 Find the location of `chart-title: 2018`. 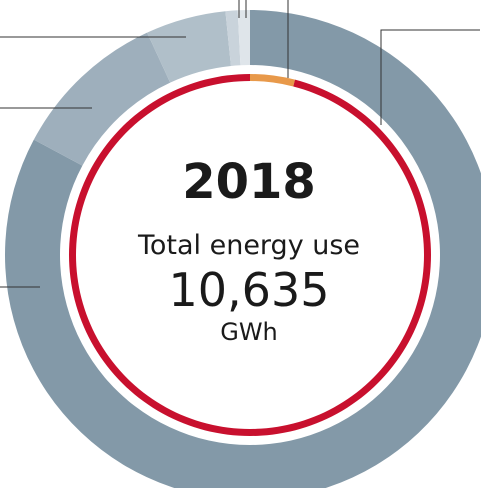

chart-title: 2018 is located at coordinates (249, 182).